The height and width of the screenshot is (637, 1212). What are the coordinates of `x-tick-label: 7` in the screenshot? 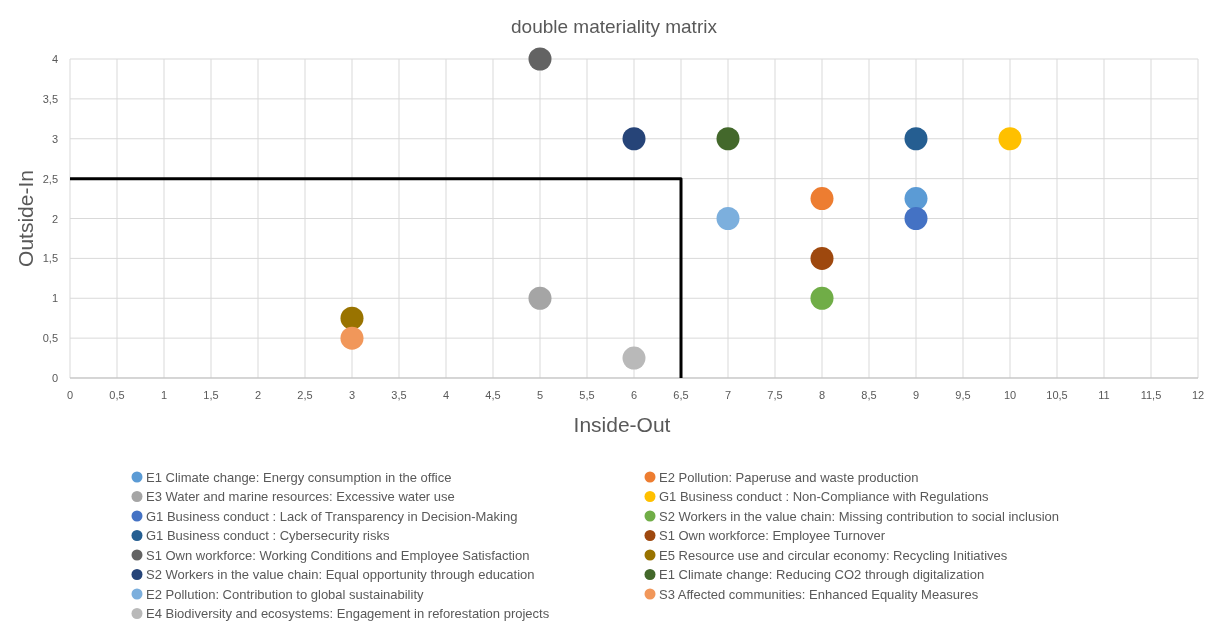 It's located at (728, 395).